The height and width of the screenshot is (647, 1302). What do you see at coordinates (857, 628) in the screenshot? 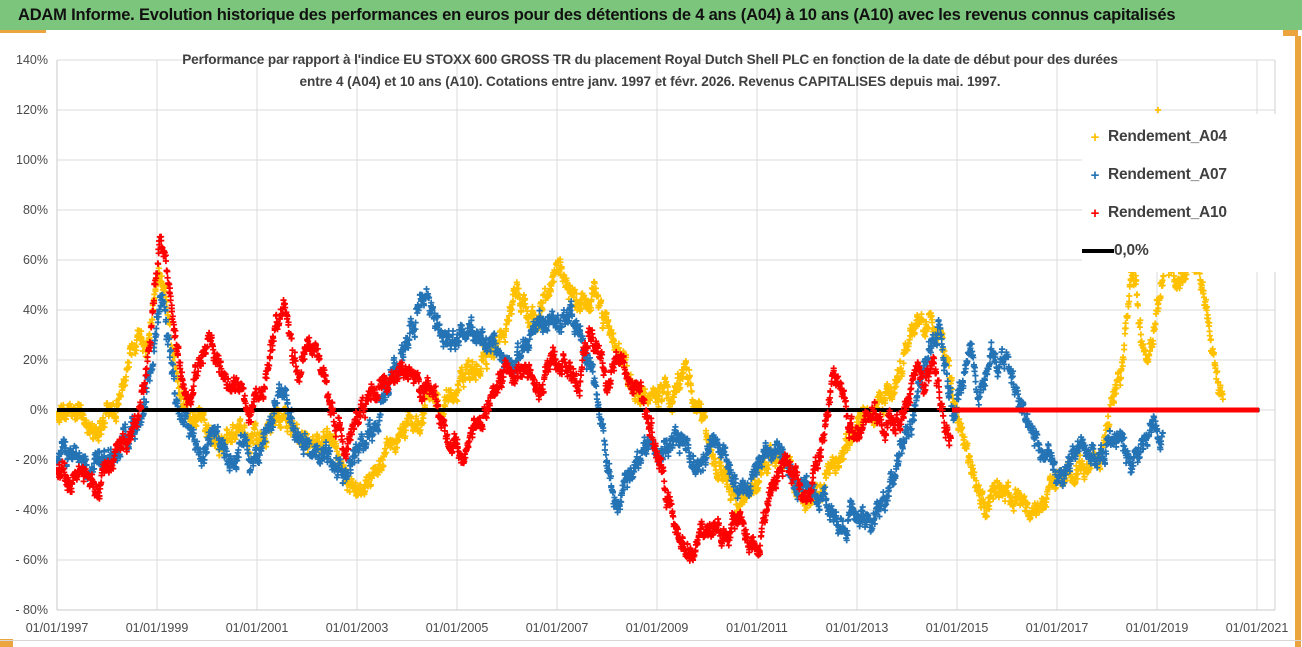
I see `x-tick-label: 01/01/2013` at bounding box center [857, 628].